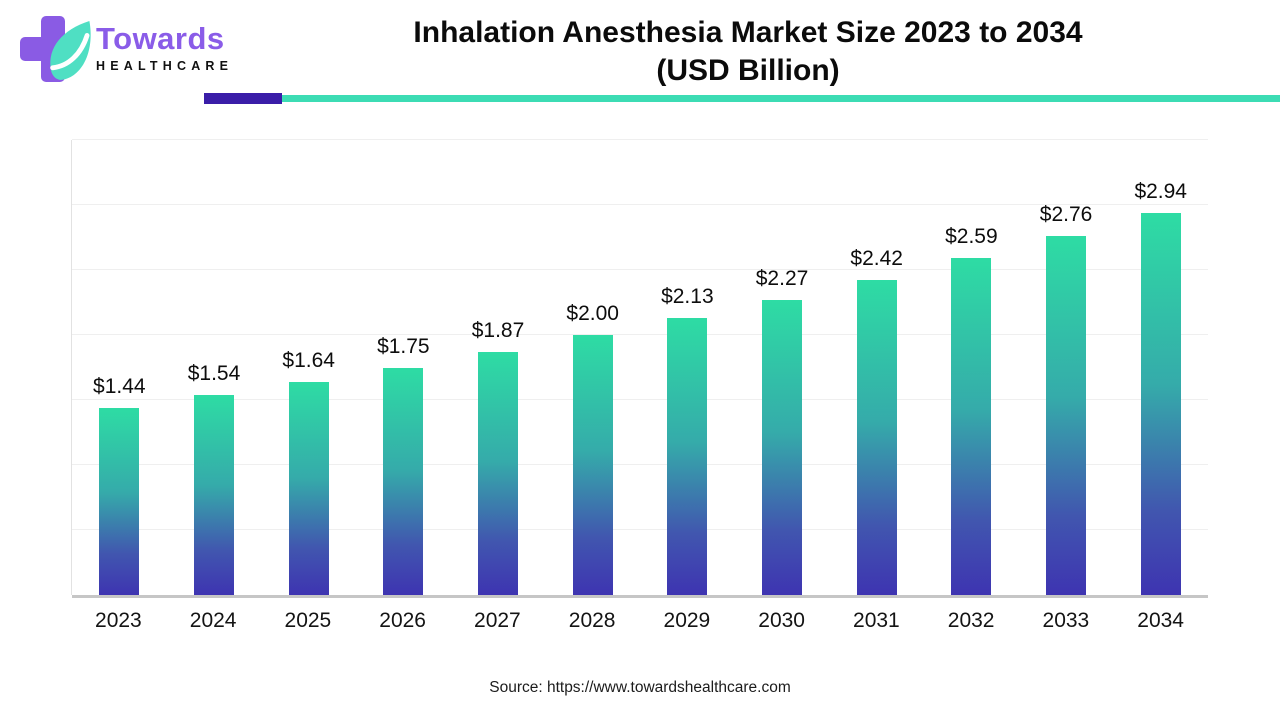 The image size is (1280, 720). I want to click on bar-2026, so click(403, 481).